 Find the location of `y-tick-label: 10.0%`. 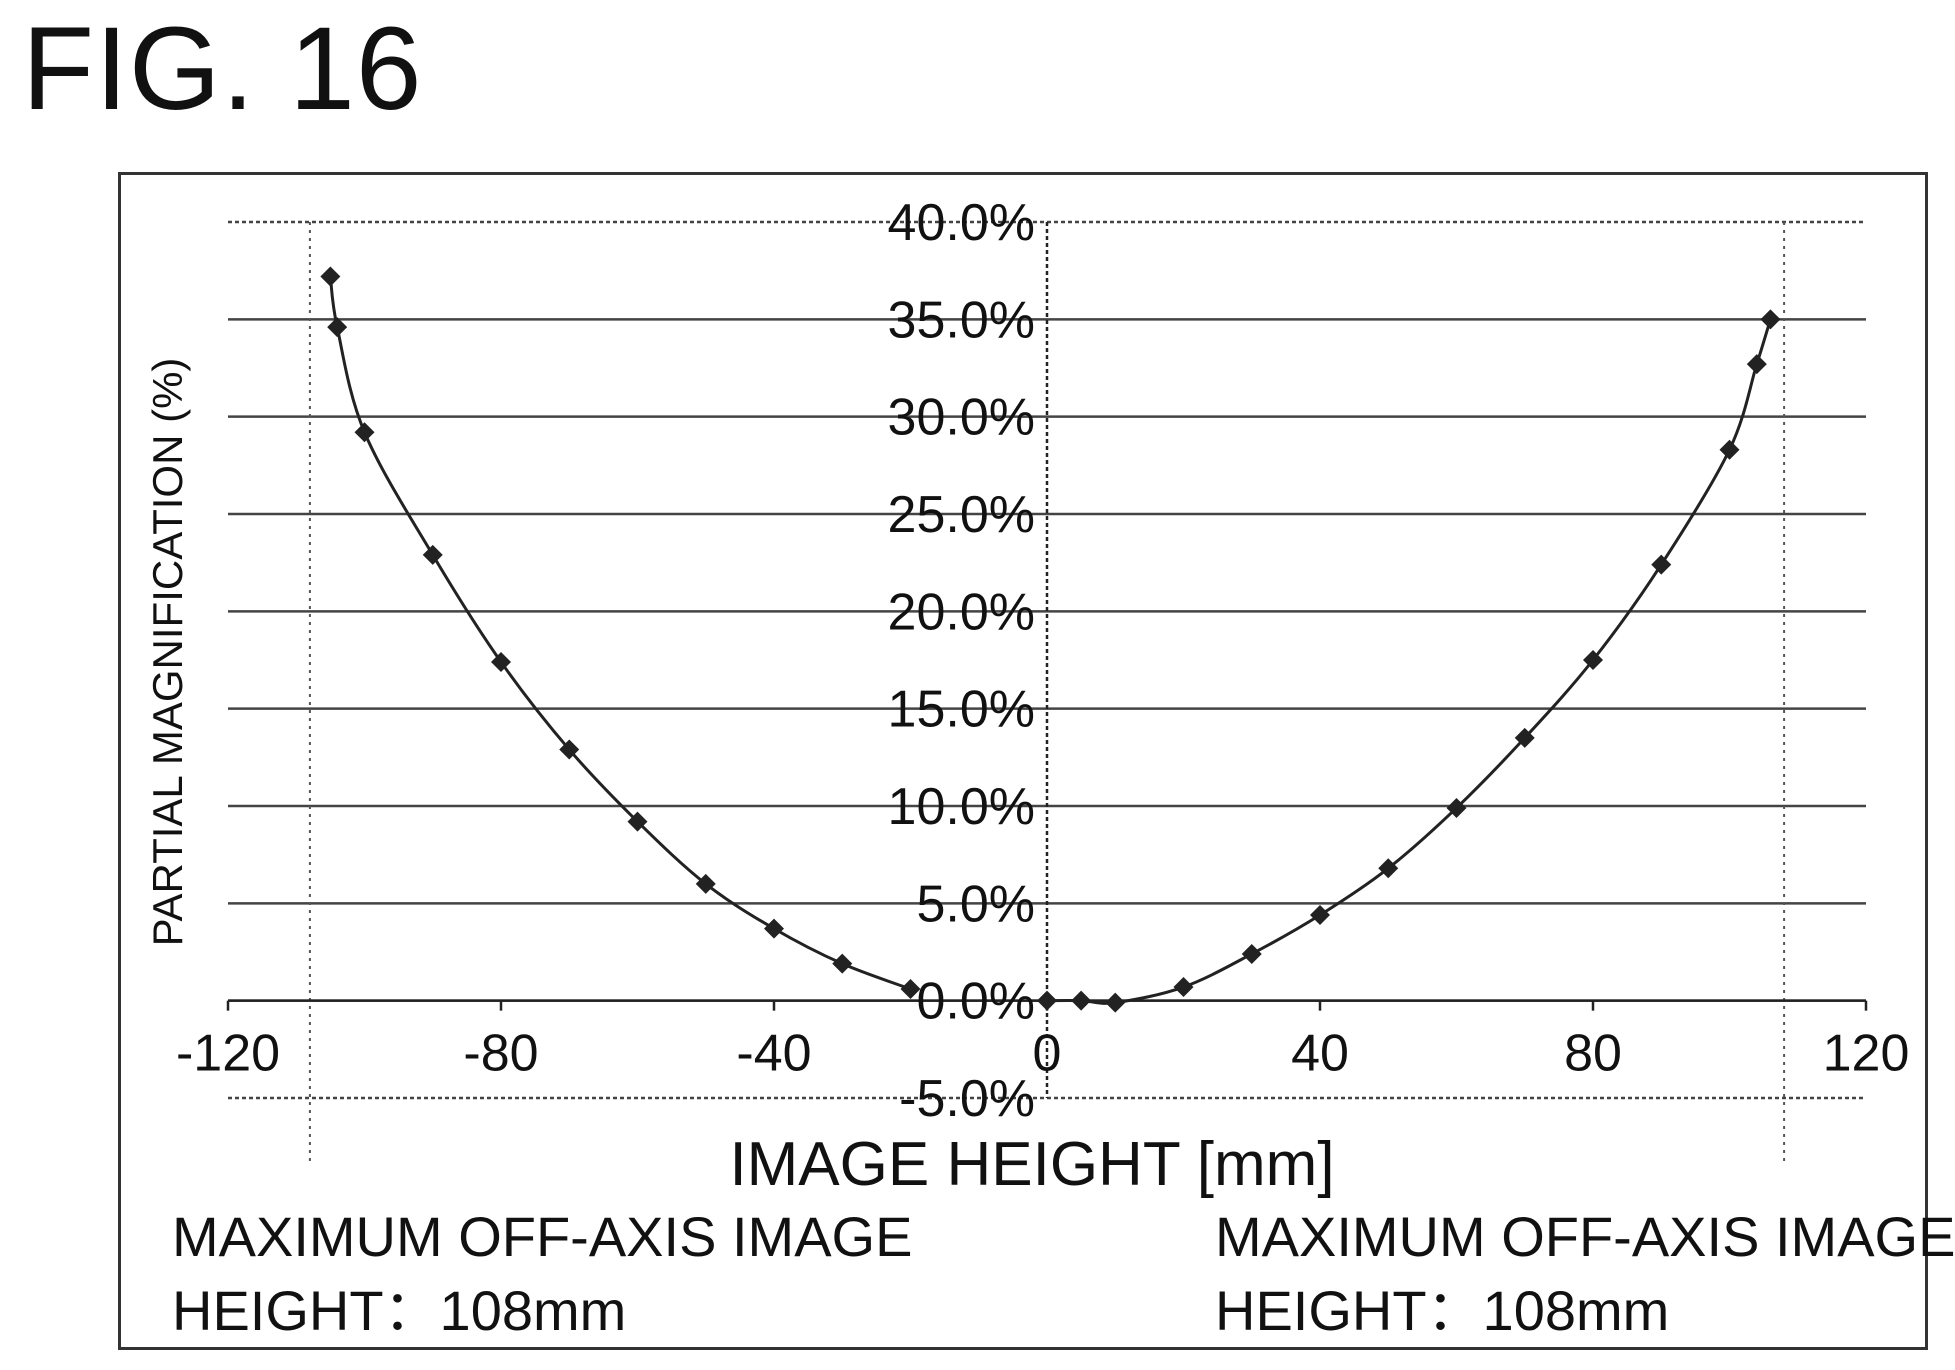

y-tick-label: 10.0% is located at coordinates (961, 807).